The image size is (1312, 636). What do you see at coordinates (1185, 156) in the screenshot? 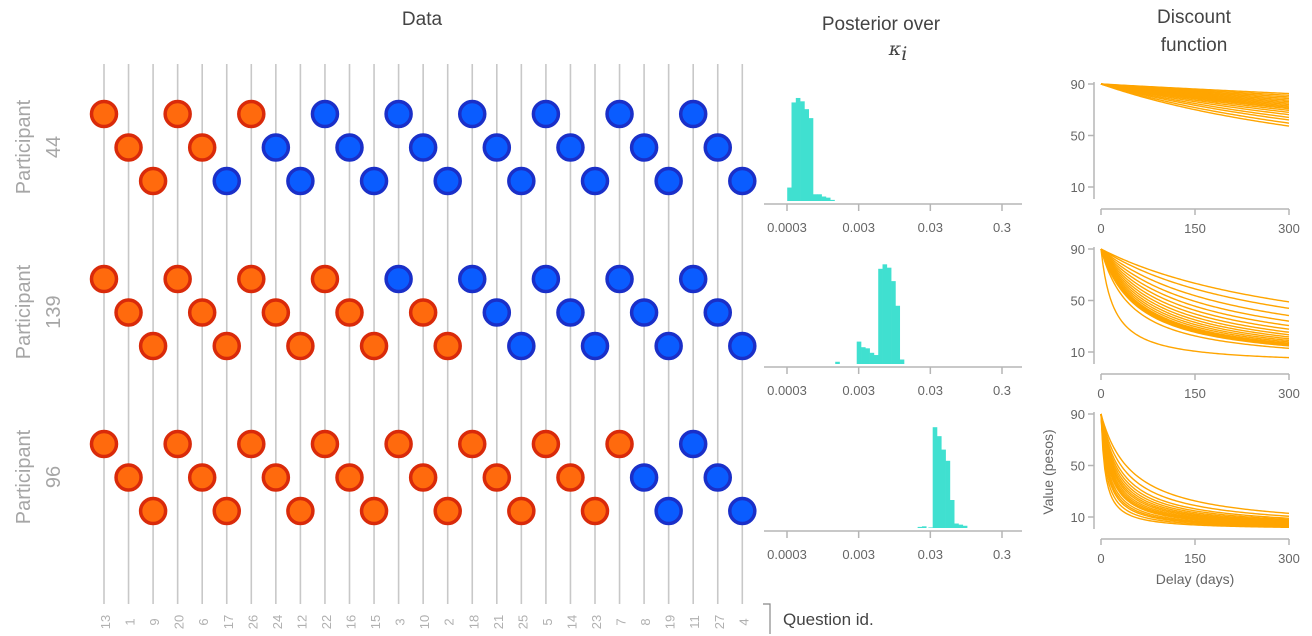
I see `discount-panel-44: 10 50 90 0 150 300` at bounding box center [1185, 156].